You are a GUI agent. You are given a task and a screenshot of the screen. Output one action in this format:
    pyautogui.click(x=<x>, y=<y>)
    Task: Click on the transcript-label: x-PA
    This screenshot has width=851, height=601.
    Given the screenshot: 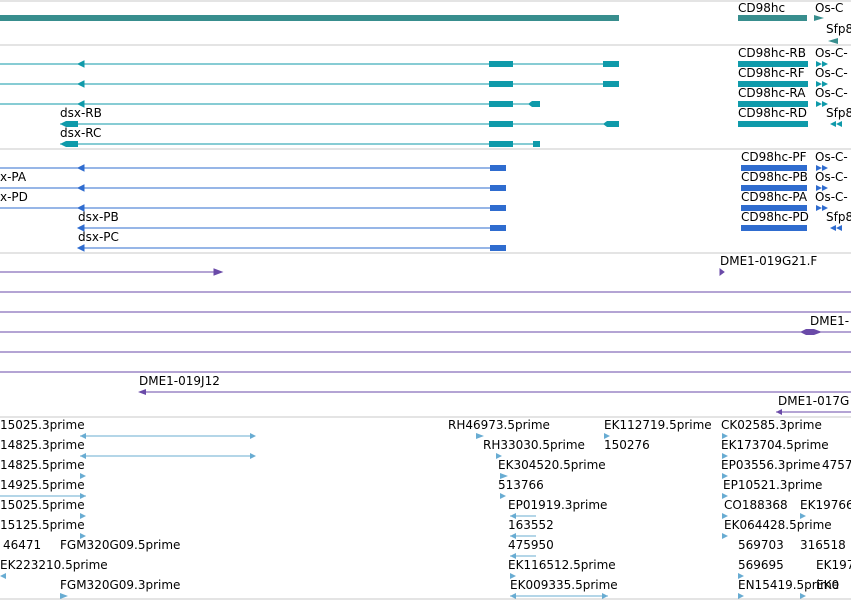 What is the action you would take?
    pyautogui.click(x=13, y=177)
    